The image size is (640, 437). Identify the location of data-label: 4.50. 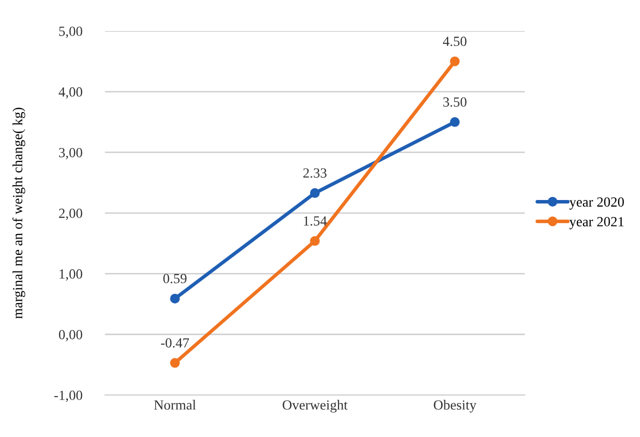
(454, 41).